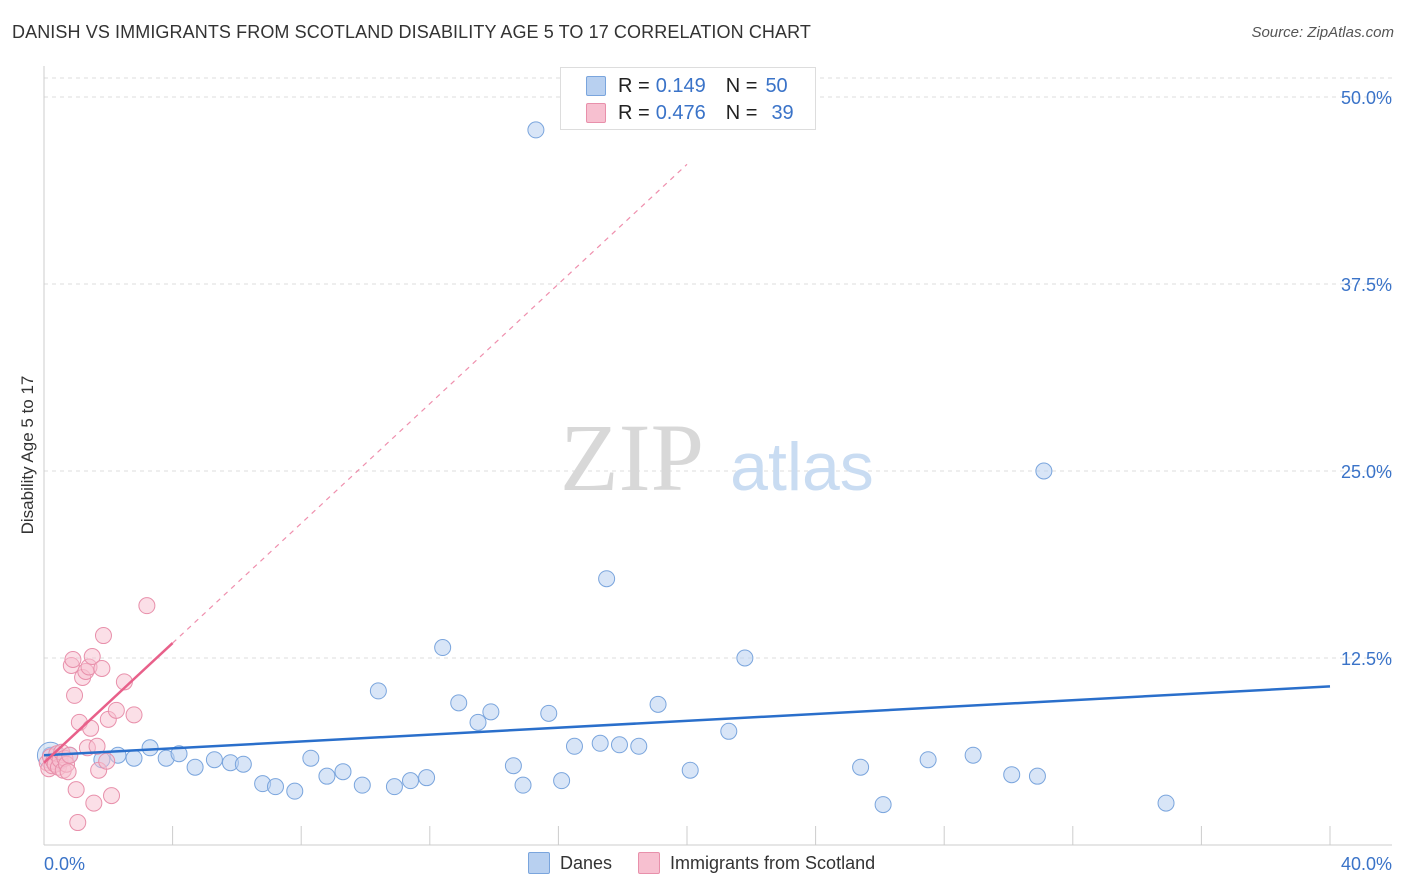  What do you see at coordinates (64, 864) in the screenshot?
I see `x-tick-label-min: 0.0%` at bounding box center [64, 864].